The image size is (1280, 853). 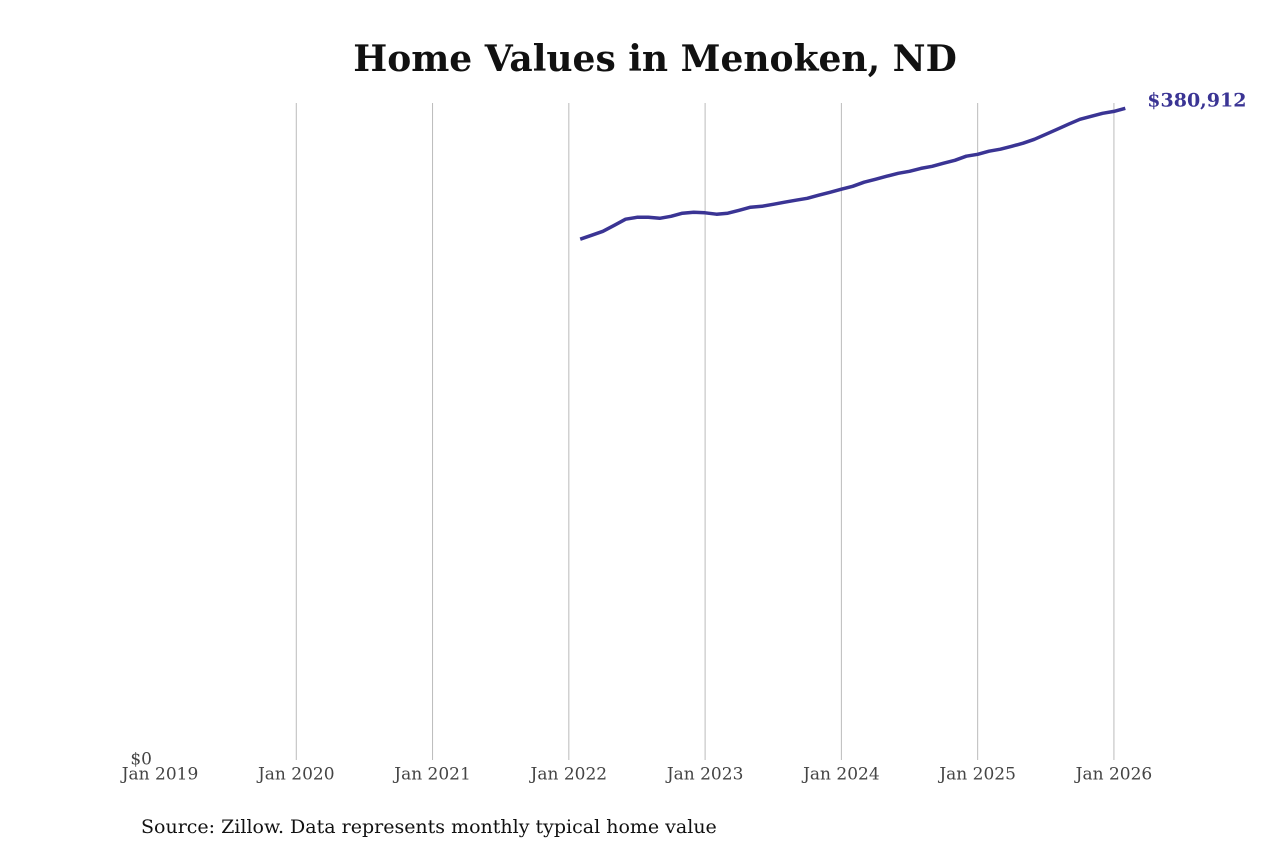 What do you see at coordinates (568, 775) in the screenshot?
I see `x-tick-label: Jan 2022` at bounding box center [568, 775].